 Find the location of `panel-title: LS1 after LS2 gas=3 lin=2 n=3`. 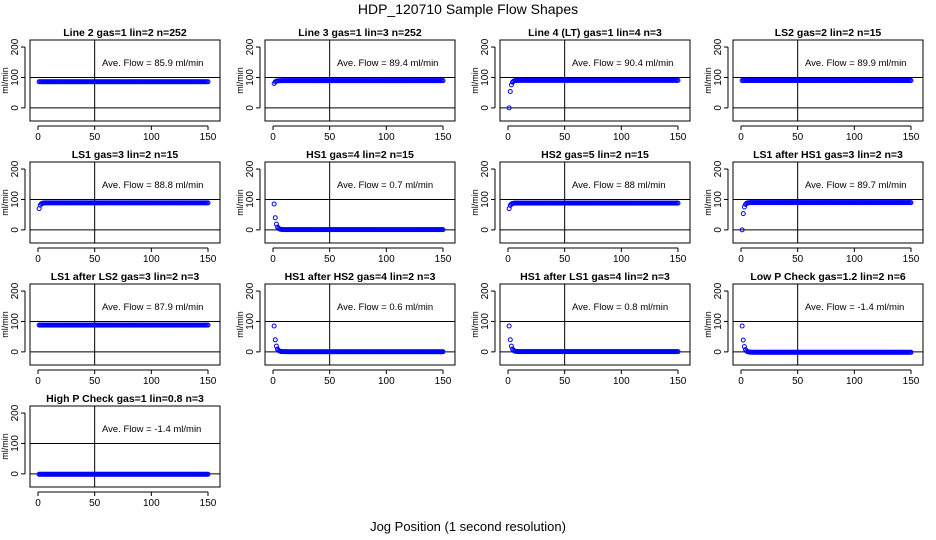

panel-title: LS1 after LS2 gas=3 lin=2 n=3 is located at coordinates (125, 277).